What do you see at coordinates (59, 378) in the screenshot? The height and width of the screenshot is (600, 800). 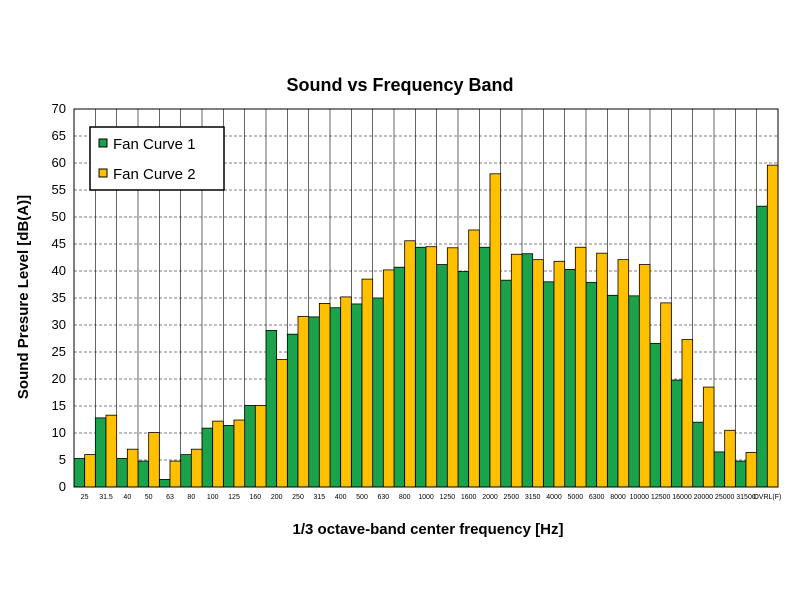 I see `y-tick-label: 20` at bounding box center [59, 378].